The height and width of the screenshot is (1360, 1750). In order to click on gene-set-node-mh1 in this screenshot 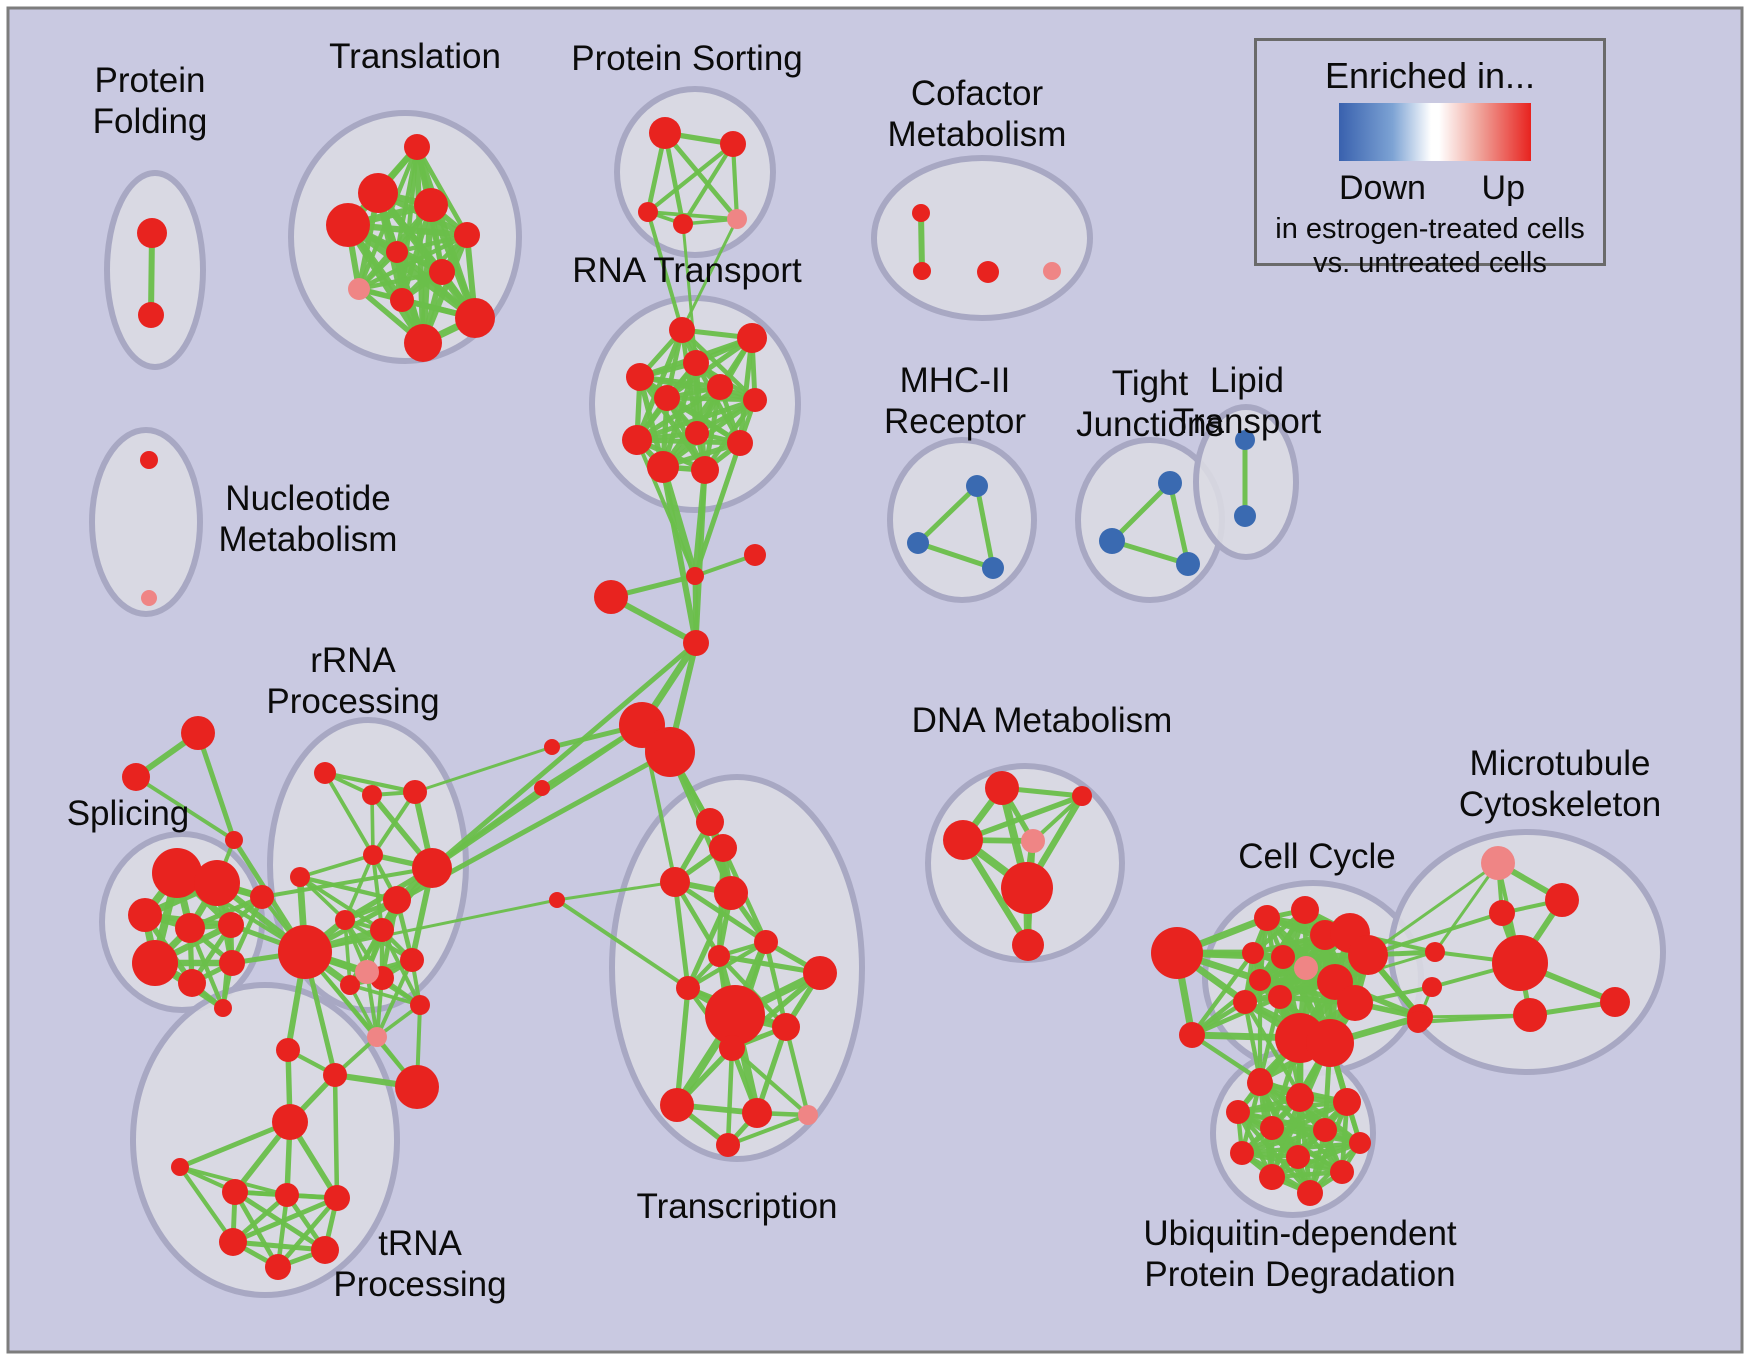, I will do `click(918, 543)`.